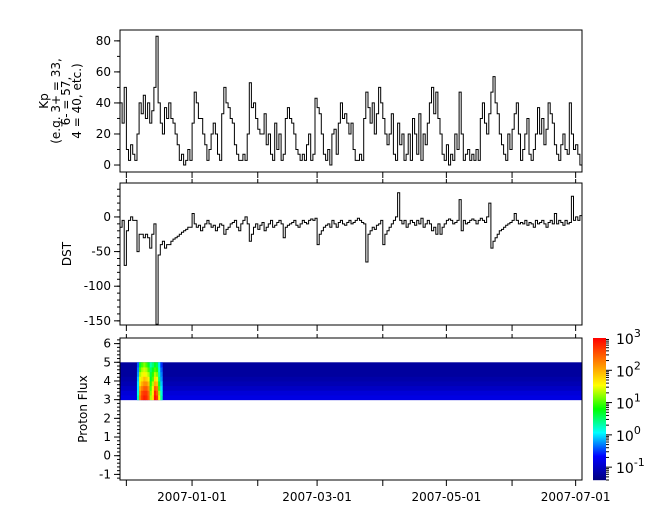 The image size is (665, 523). Describe the element at coordinates (103, 72) in the screenshot. I see `y-tick-label: 60` at that location.